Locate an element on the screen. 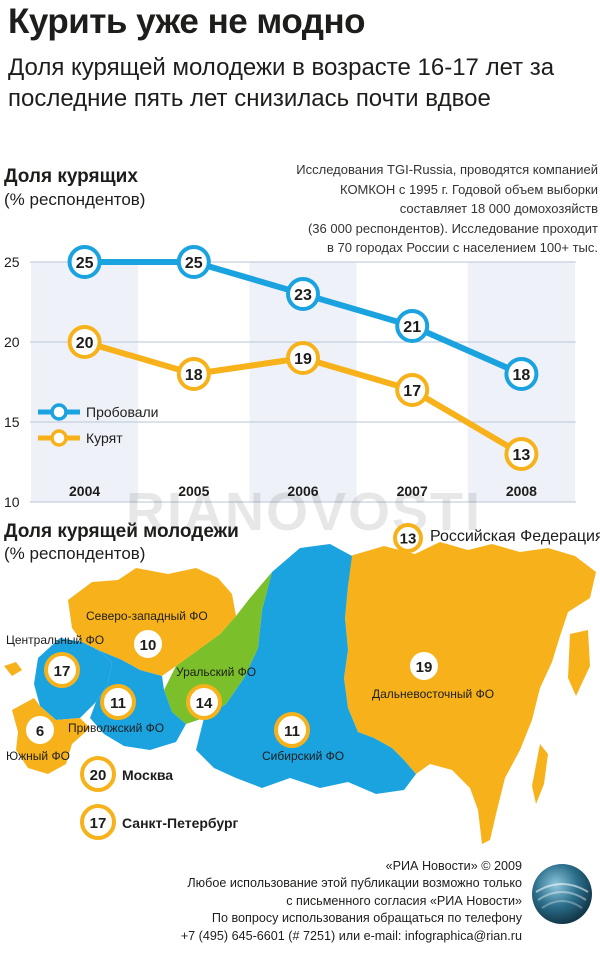  data-label: 13 is located at coordinates (522, 455).